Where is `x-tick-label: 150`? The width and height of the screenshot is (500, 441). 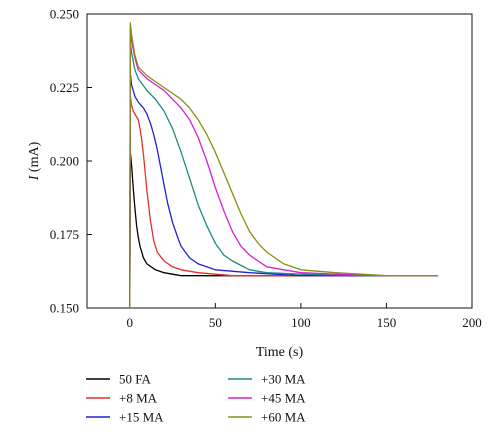 x-tick-label: 150 is located at coordinates (387, 322).